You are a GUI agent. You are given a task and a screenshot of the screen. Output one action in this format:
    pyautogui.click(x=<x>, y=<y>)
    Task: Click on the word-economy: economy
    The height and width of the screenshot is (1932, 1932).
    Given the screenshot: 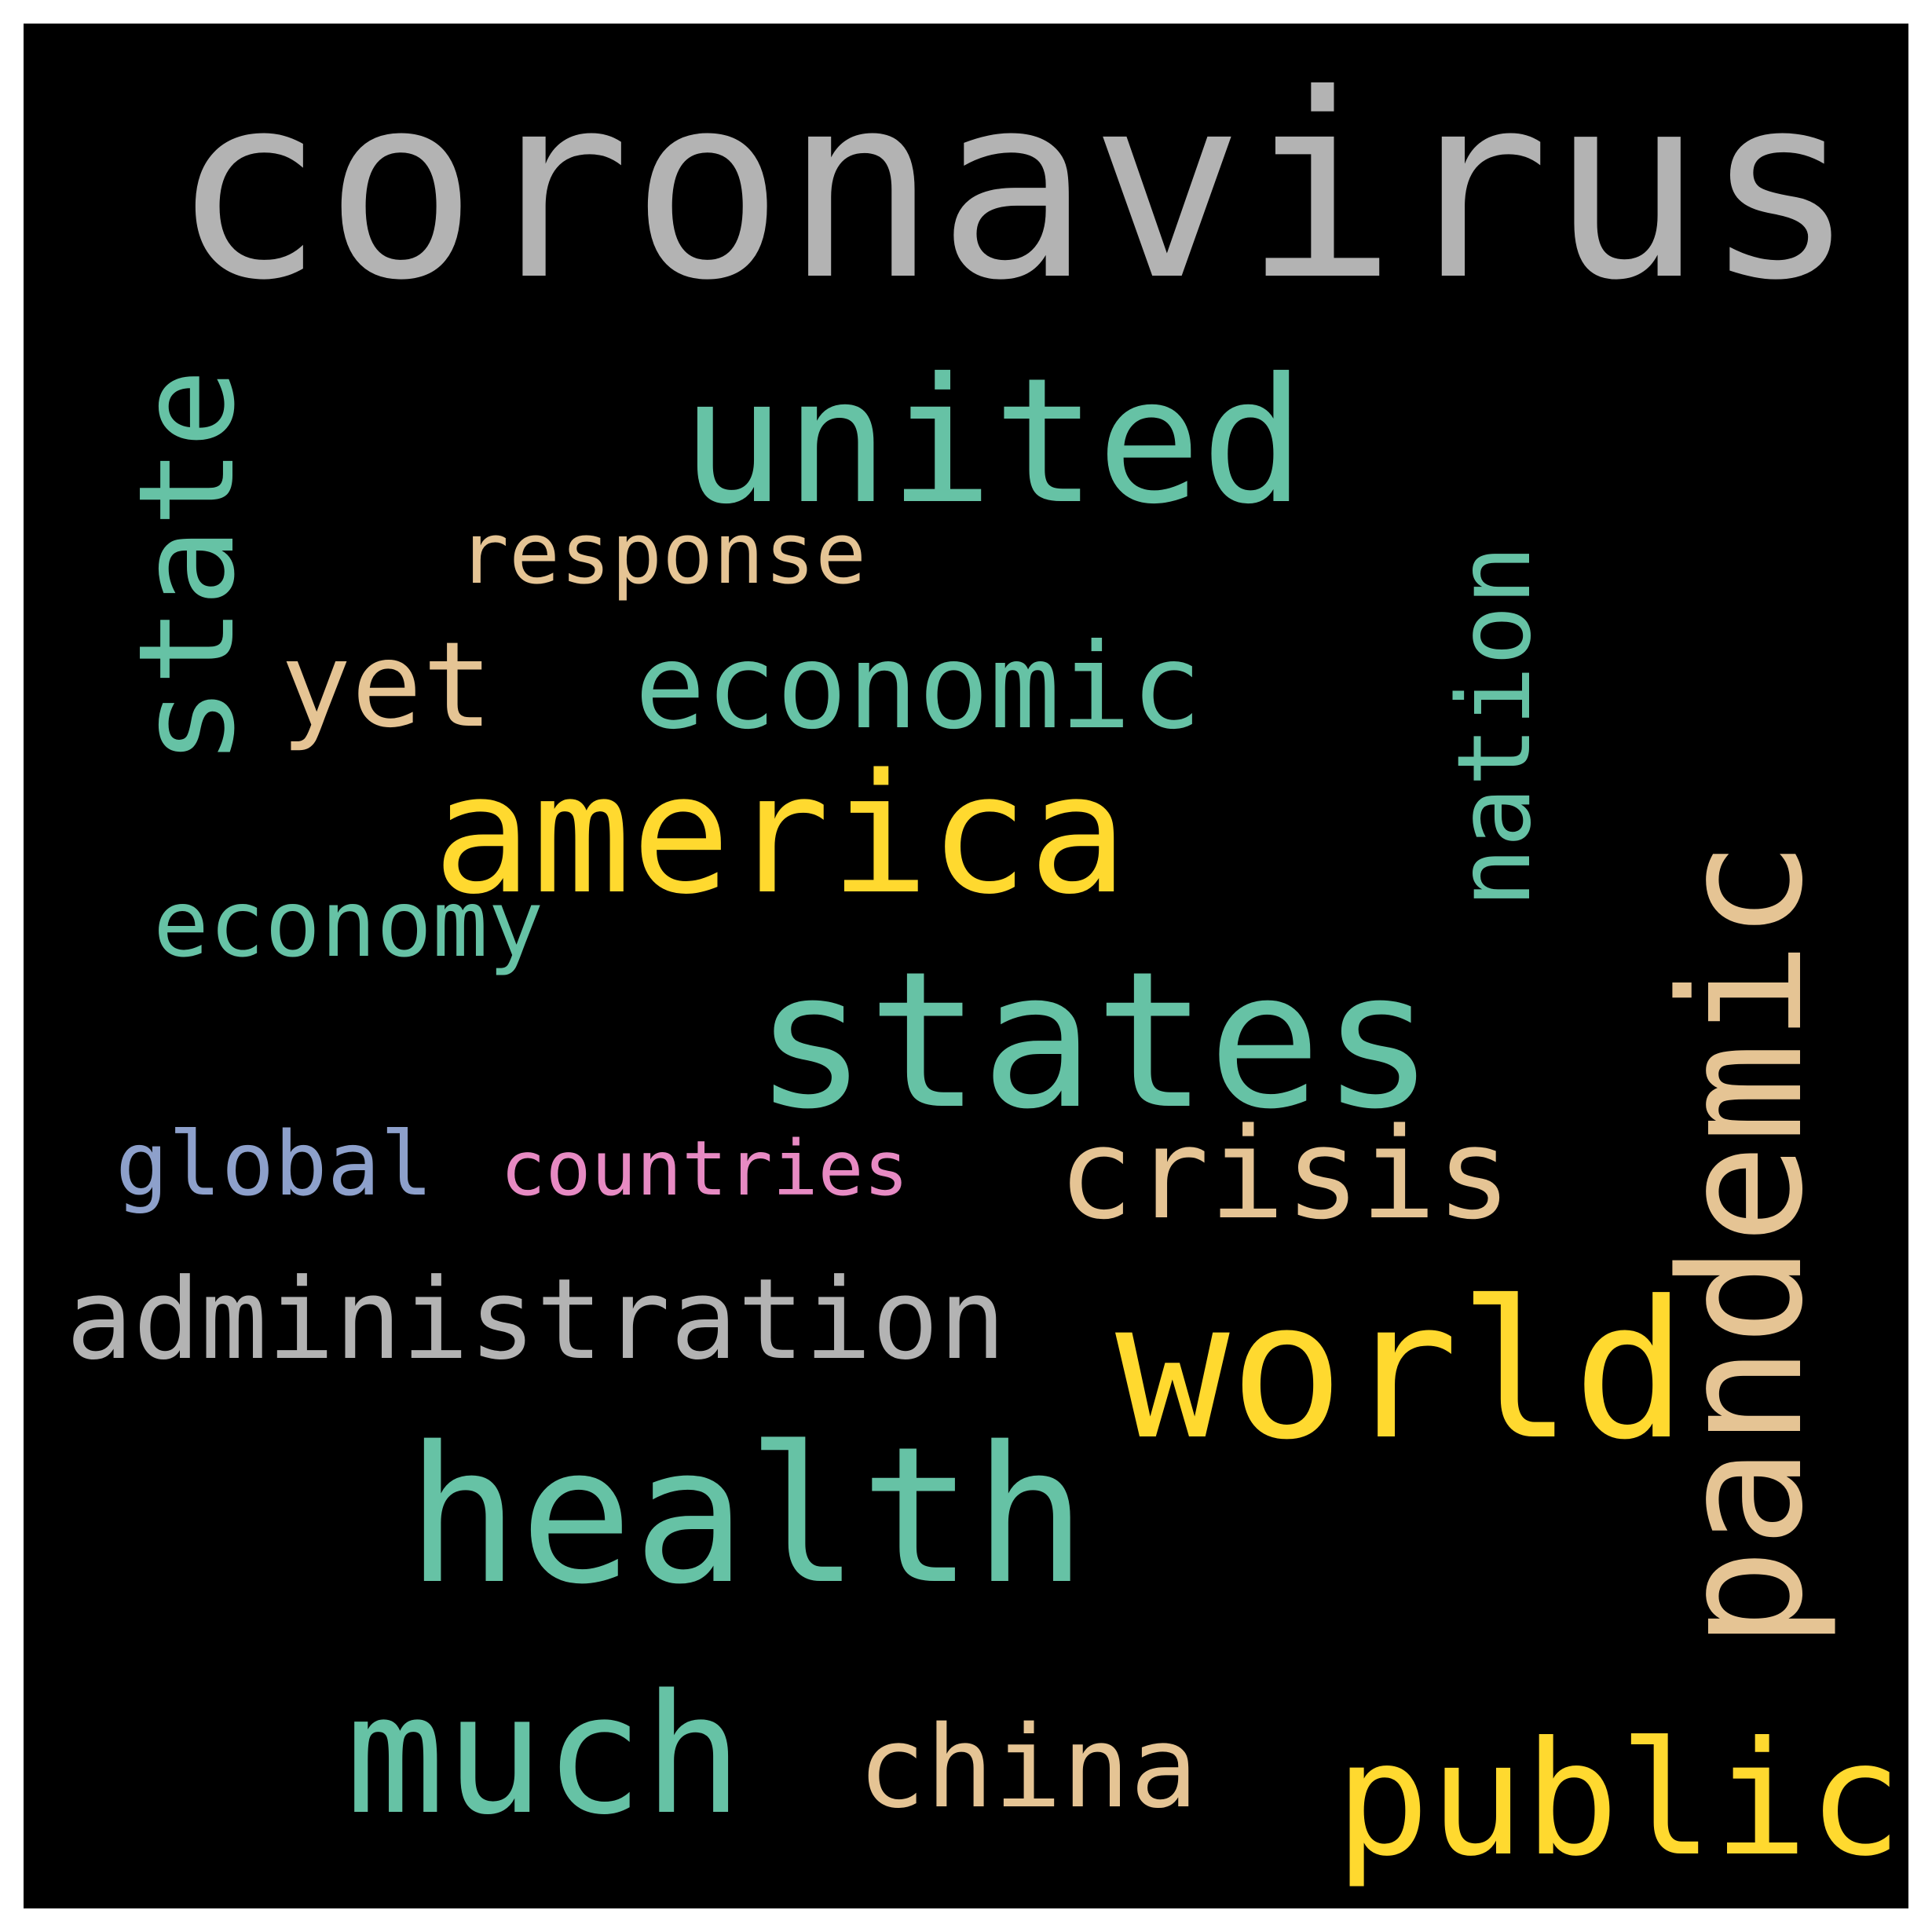 What is the action you would take?
    pyautogui.click(x=349, y=923)
    